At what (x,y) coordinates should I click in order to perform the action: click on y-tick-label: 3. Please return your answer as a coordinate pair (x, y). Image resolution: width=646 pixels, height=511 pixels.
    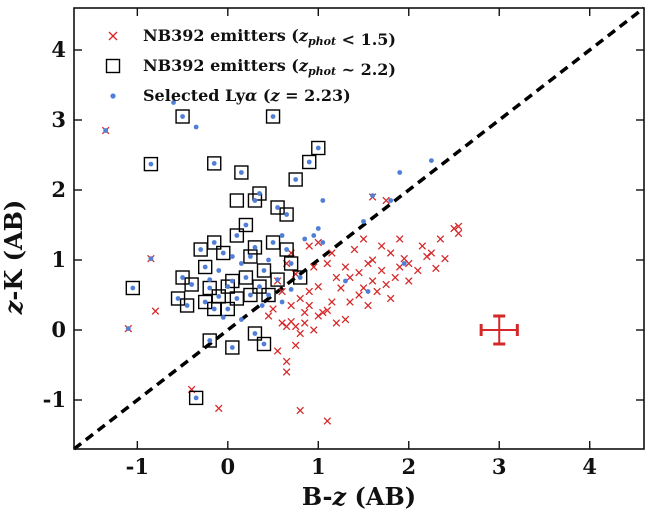
    Looking at the image, I should click on (58, 119).